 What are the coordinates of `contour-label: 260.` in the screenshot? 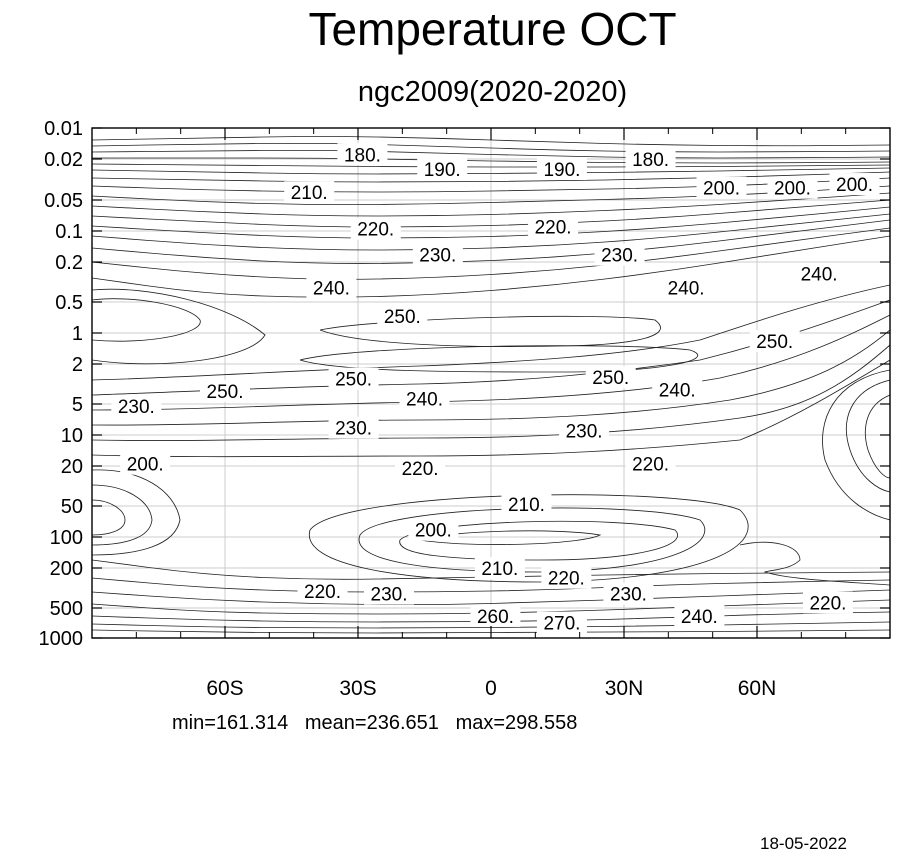 It's located at (495, 617).